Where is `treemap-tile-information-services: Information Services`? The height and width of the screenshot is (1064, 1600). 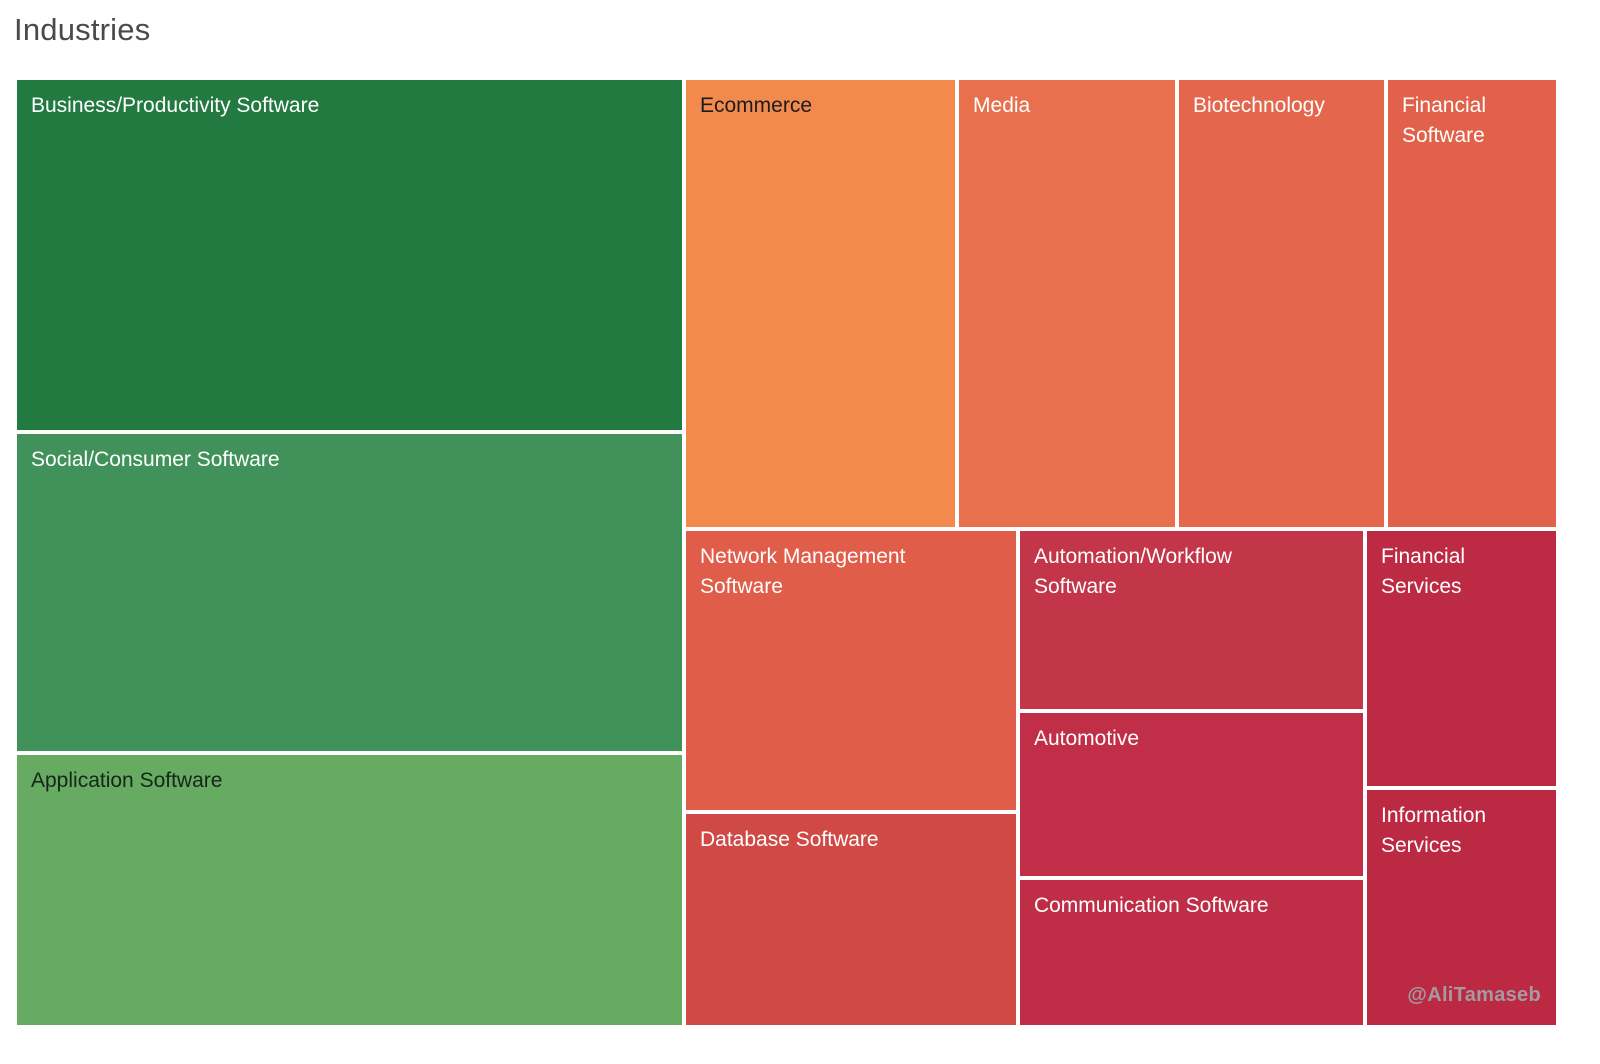 treemap-tile-information-services: Information Services is located at coordinates (1461, 907).